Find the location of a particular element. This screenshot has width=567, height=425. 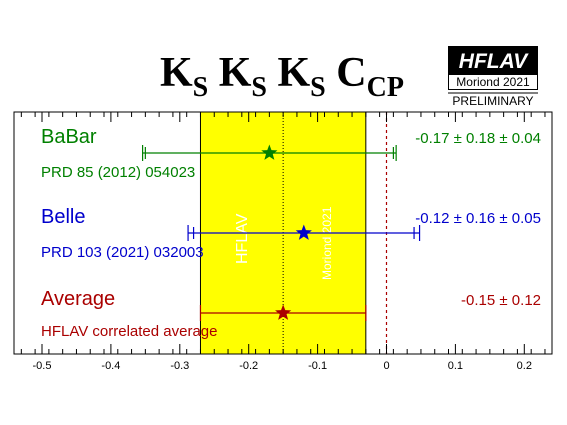

row-reference: HFLAV correlated average is located at coordinates (129, 331).